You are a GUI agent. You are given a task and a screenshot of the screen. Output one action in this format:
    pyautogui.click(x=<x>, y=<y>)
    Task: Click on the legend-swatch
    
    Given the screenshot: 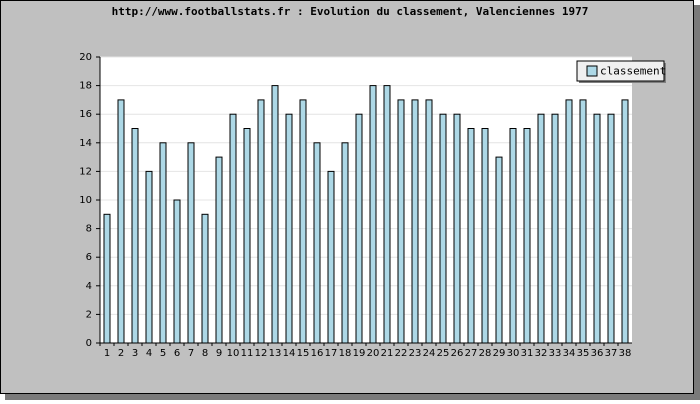 What is the action you would take?
    pyautogui.click(x=592, y=71)
    